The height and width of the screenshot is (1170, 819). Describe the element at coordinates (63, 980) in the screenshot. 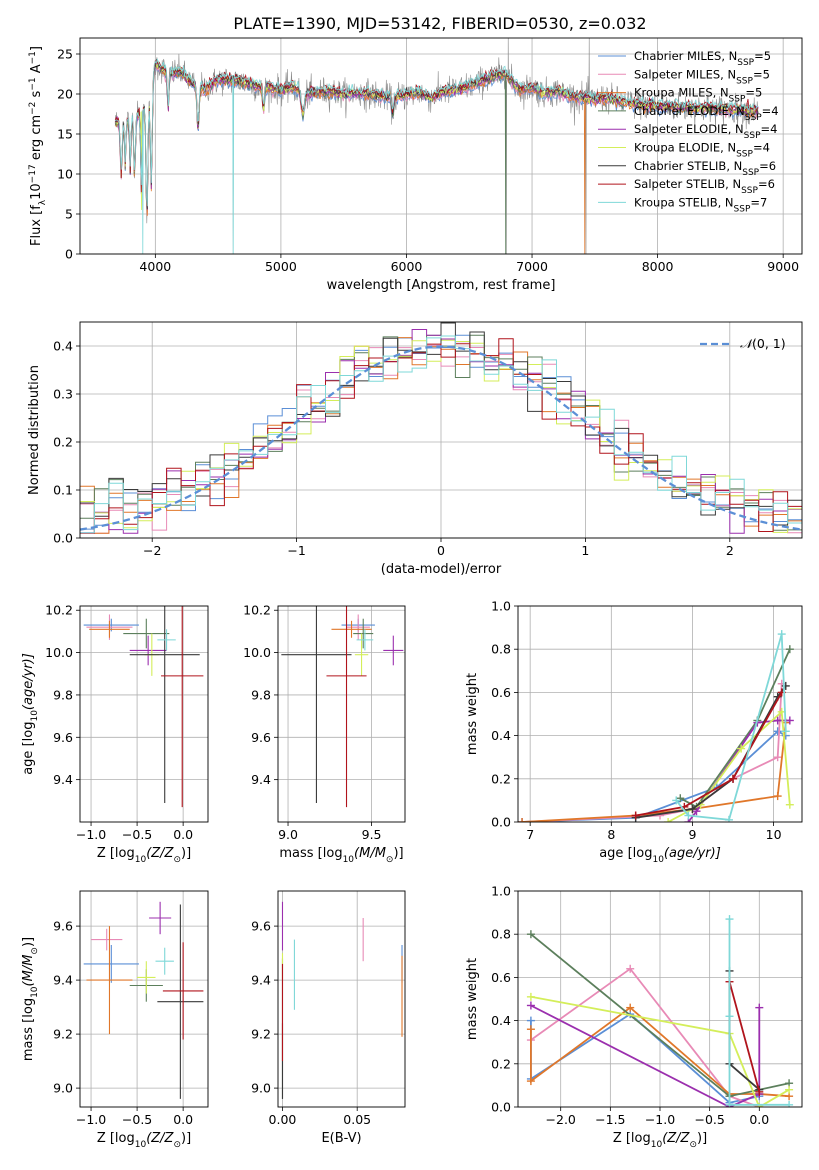

I see `mass-vs-z-ytick-label: 9.4` at that location.